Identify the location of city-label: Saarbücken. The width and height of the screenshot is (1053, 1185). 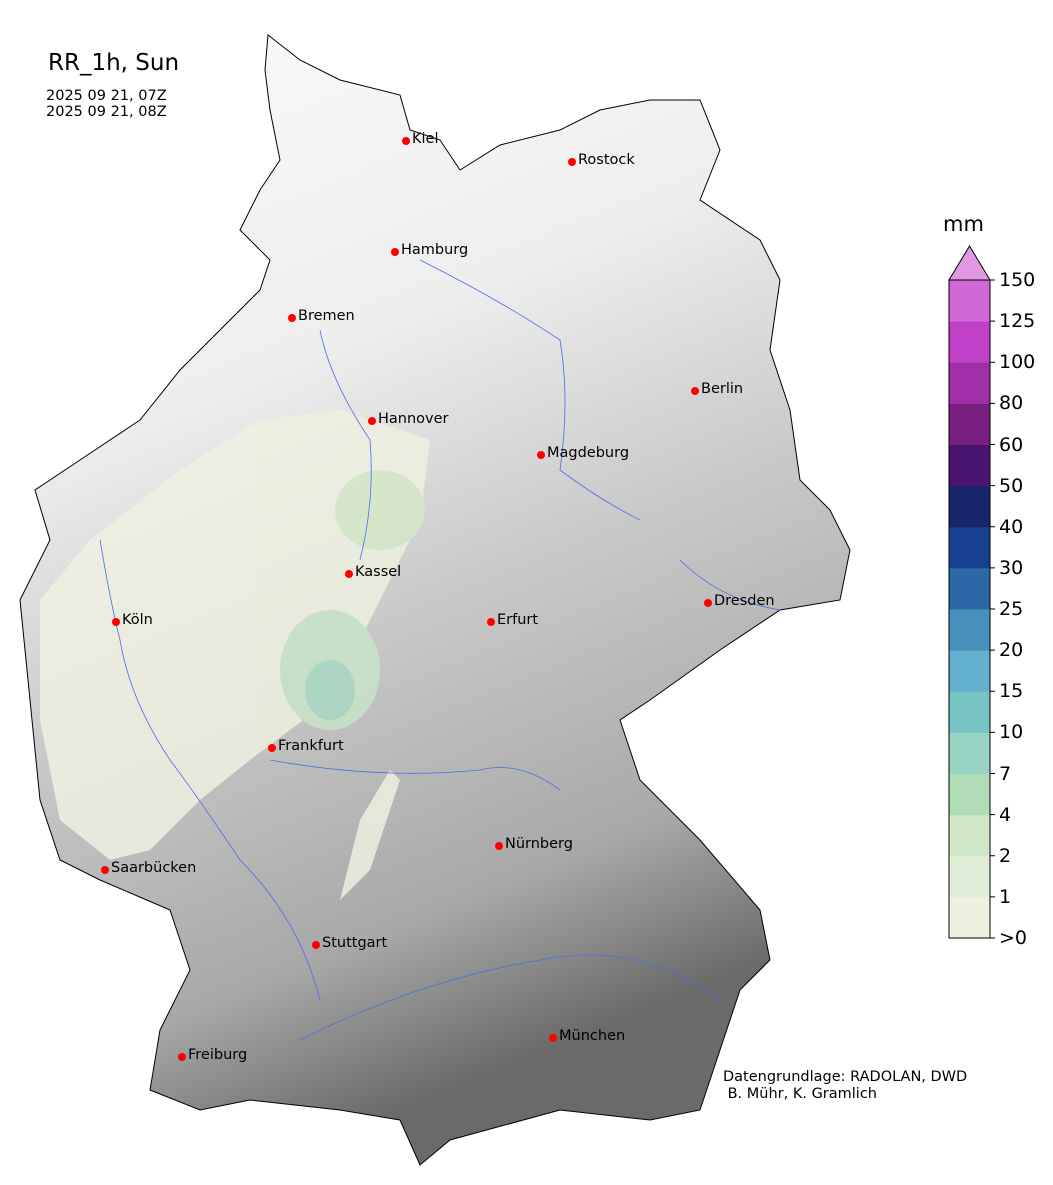
(154, 868).